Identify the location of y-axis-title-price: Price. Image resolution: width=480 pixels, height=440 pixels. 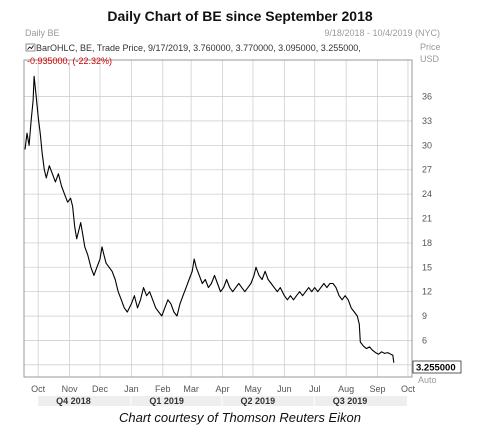
(430, 47).